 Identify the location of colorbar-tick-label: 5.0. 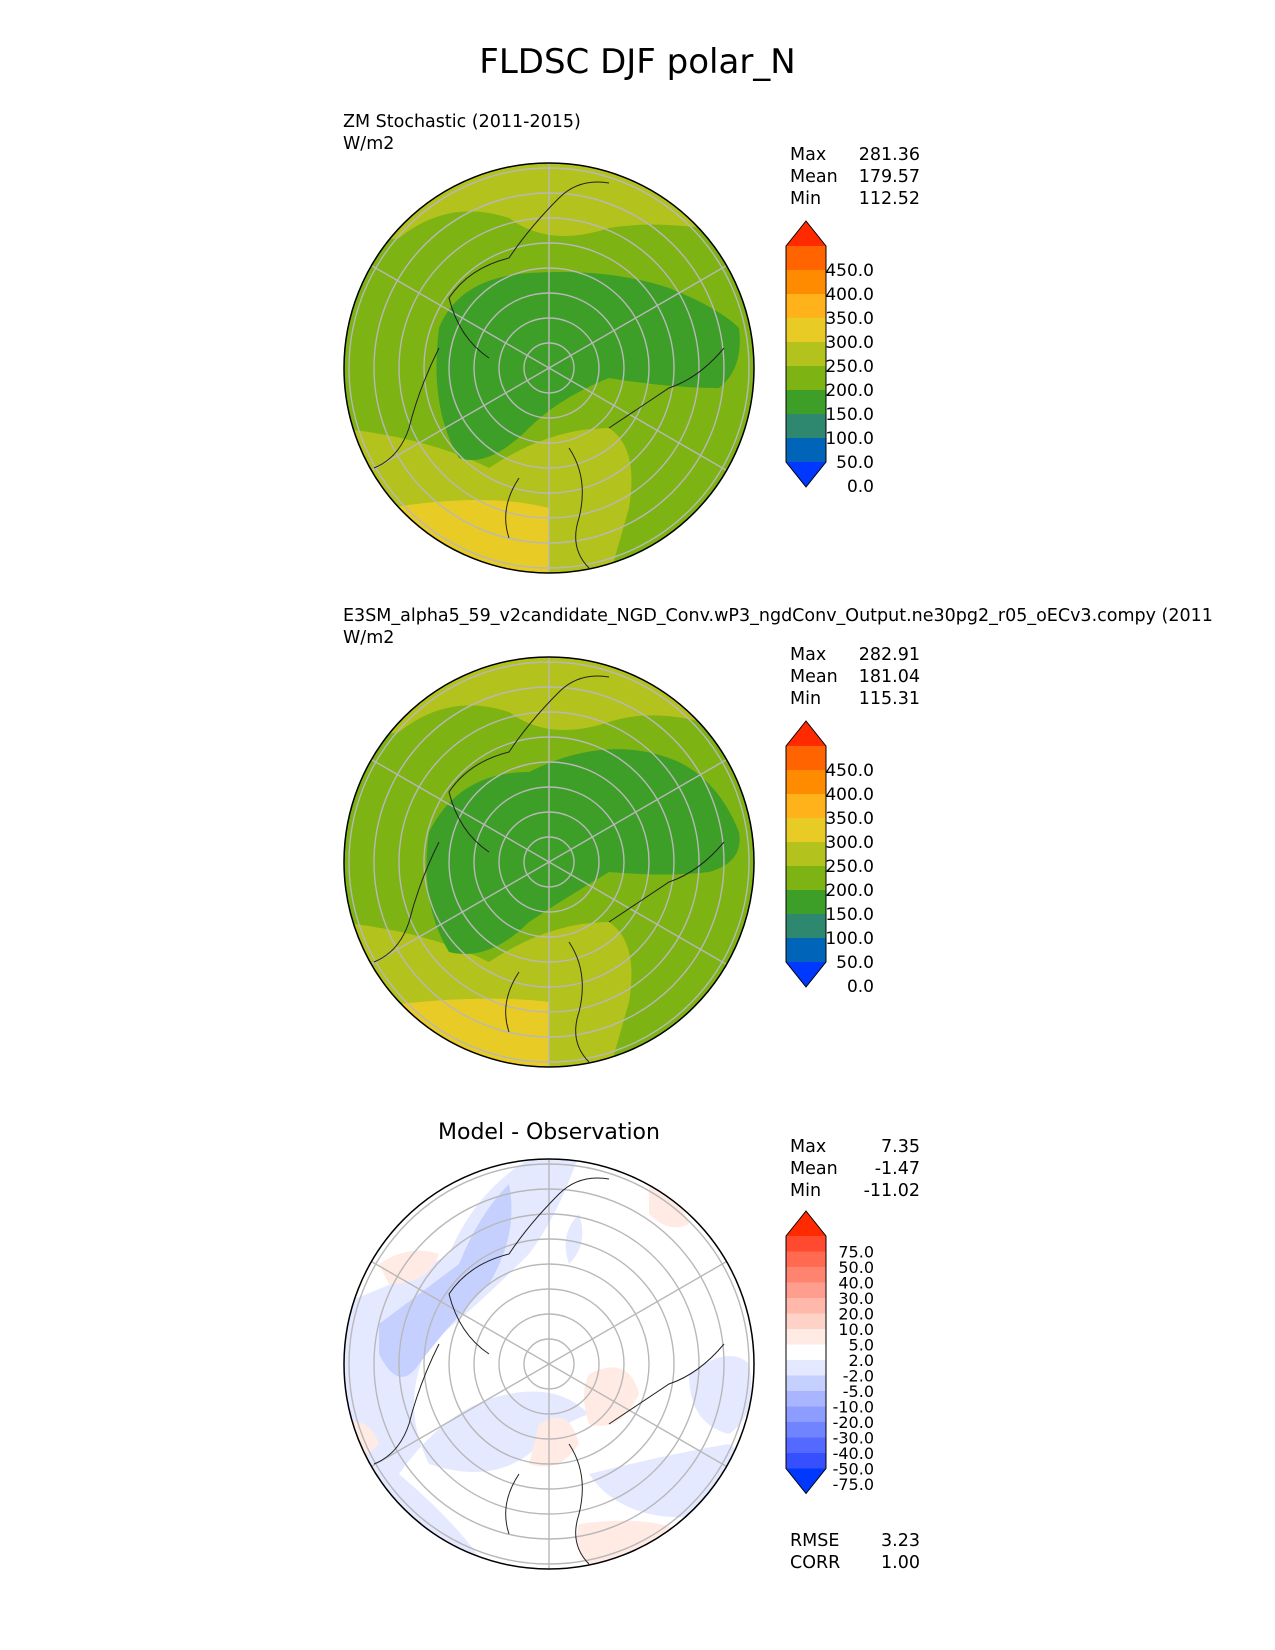
(861, 1345).